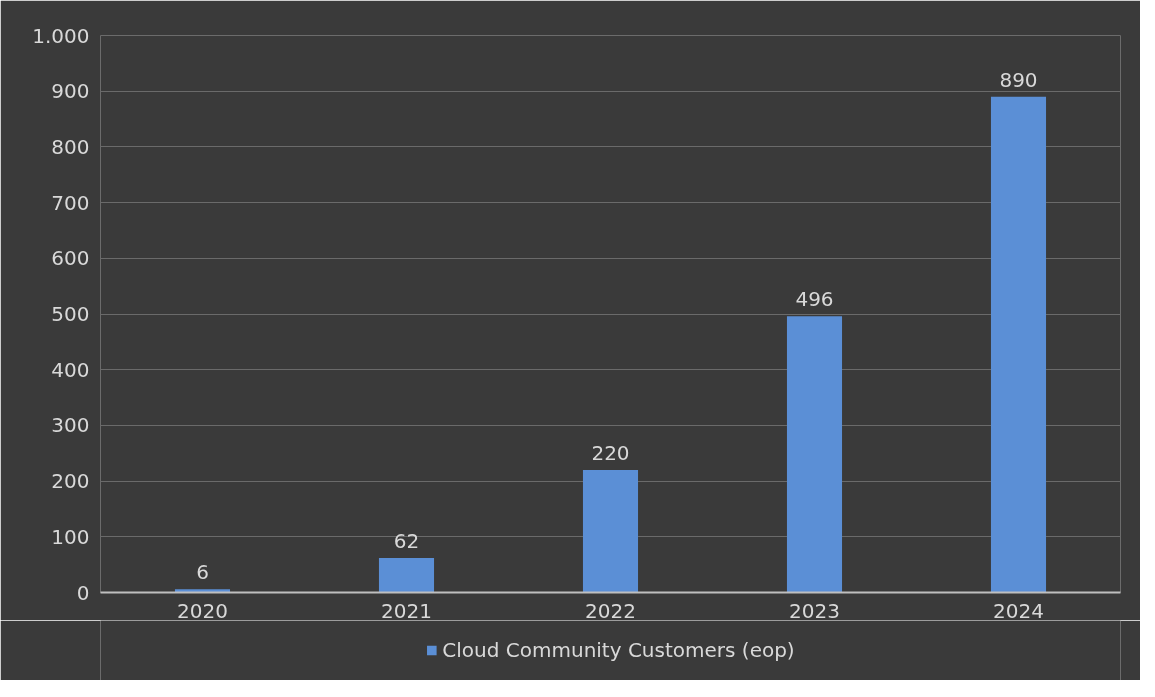 Image resolution: width=1155 pixels, height=697 pixels. Describe the element at coordinates (70, 481) in the screenshot. I see `y-tick-label: 200` at that location.